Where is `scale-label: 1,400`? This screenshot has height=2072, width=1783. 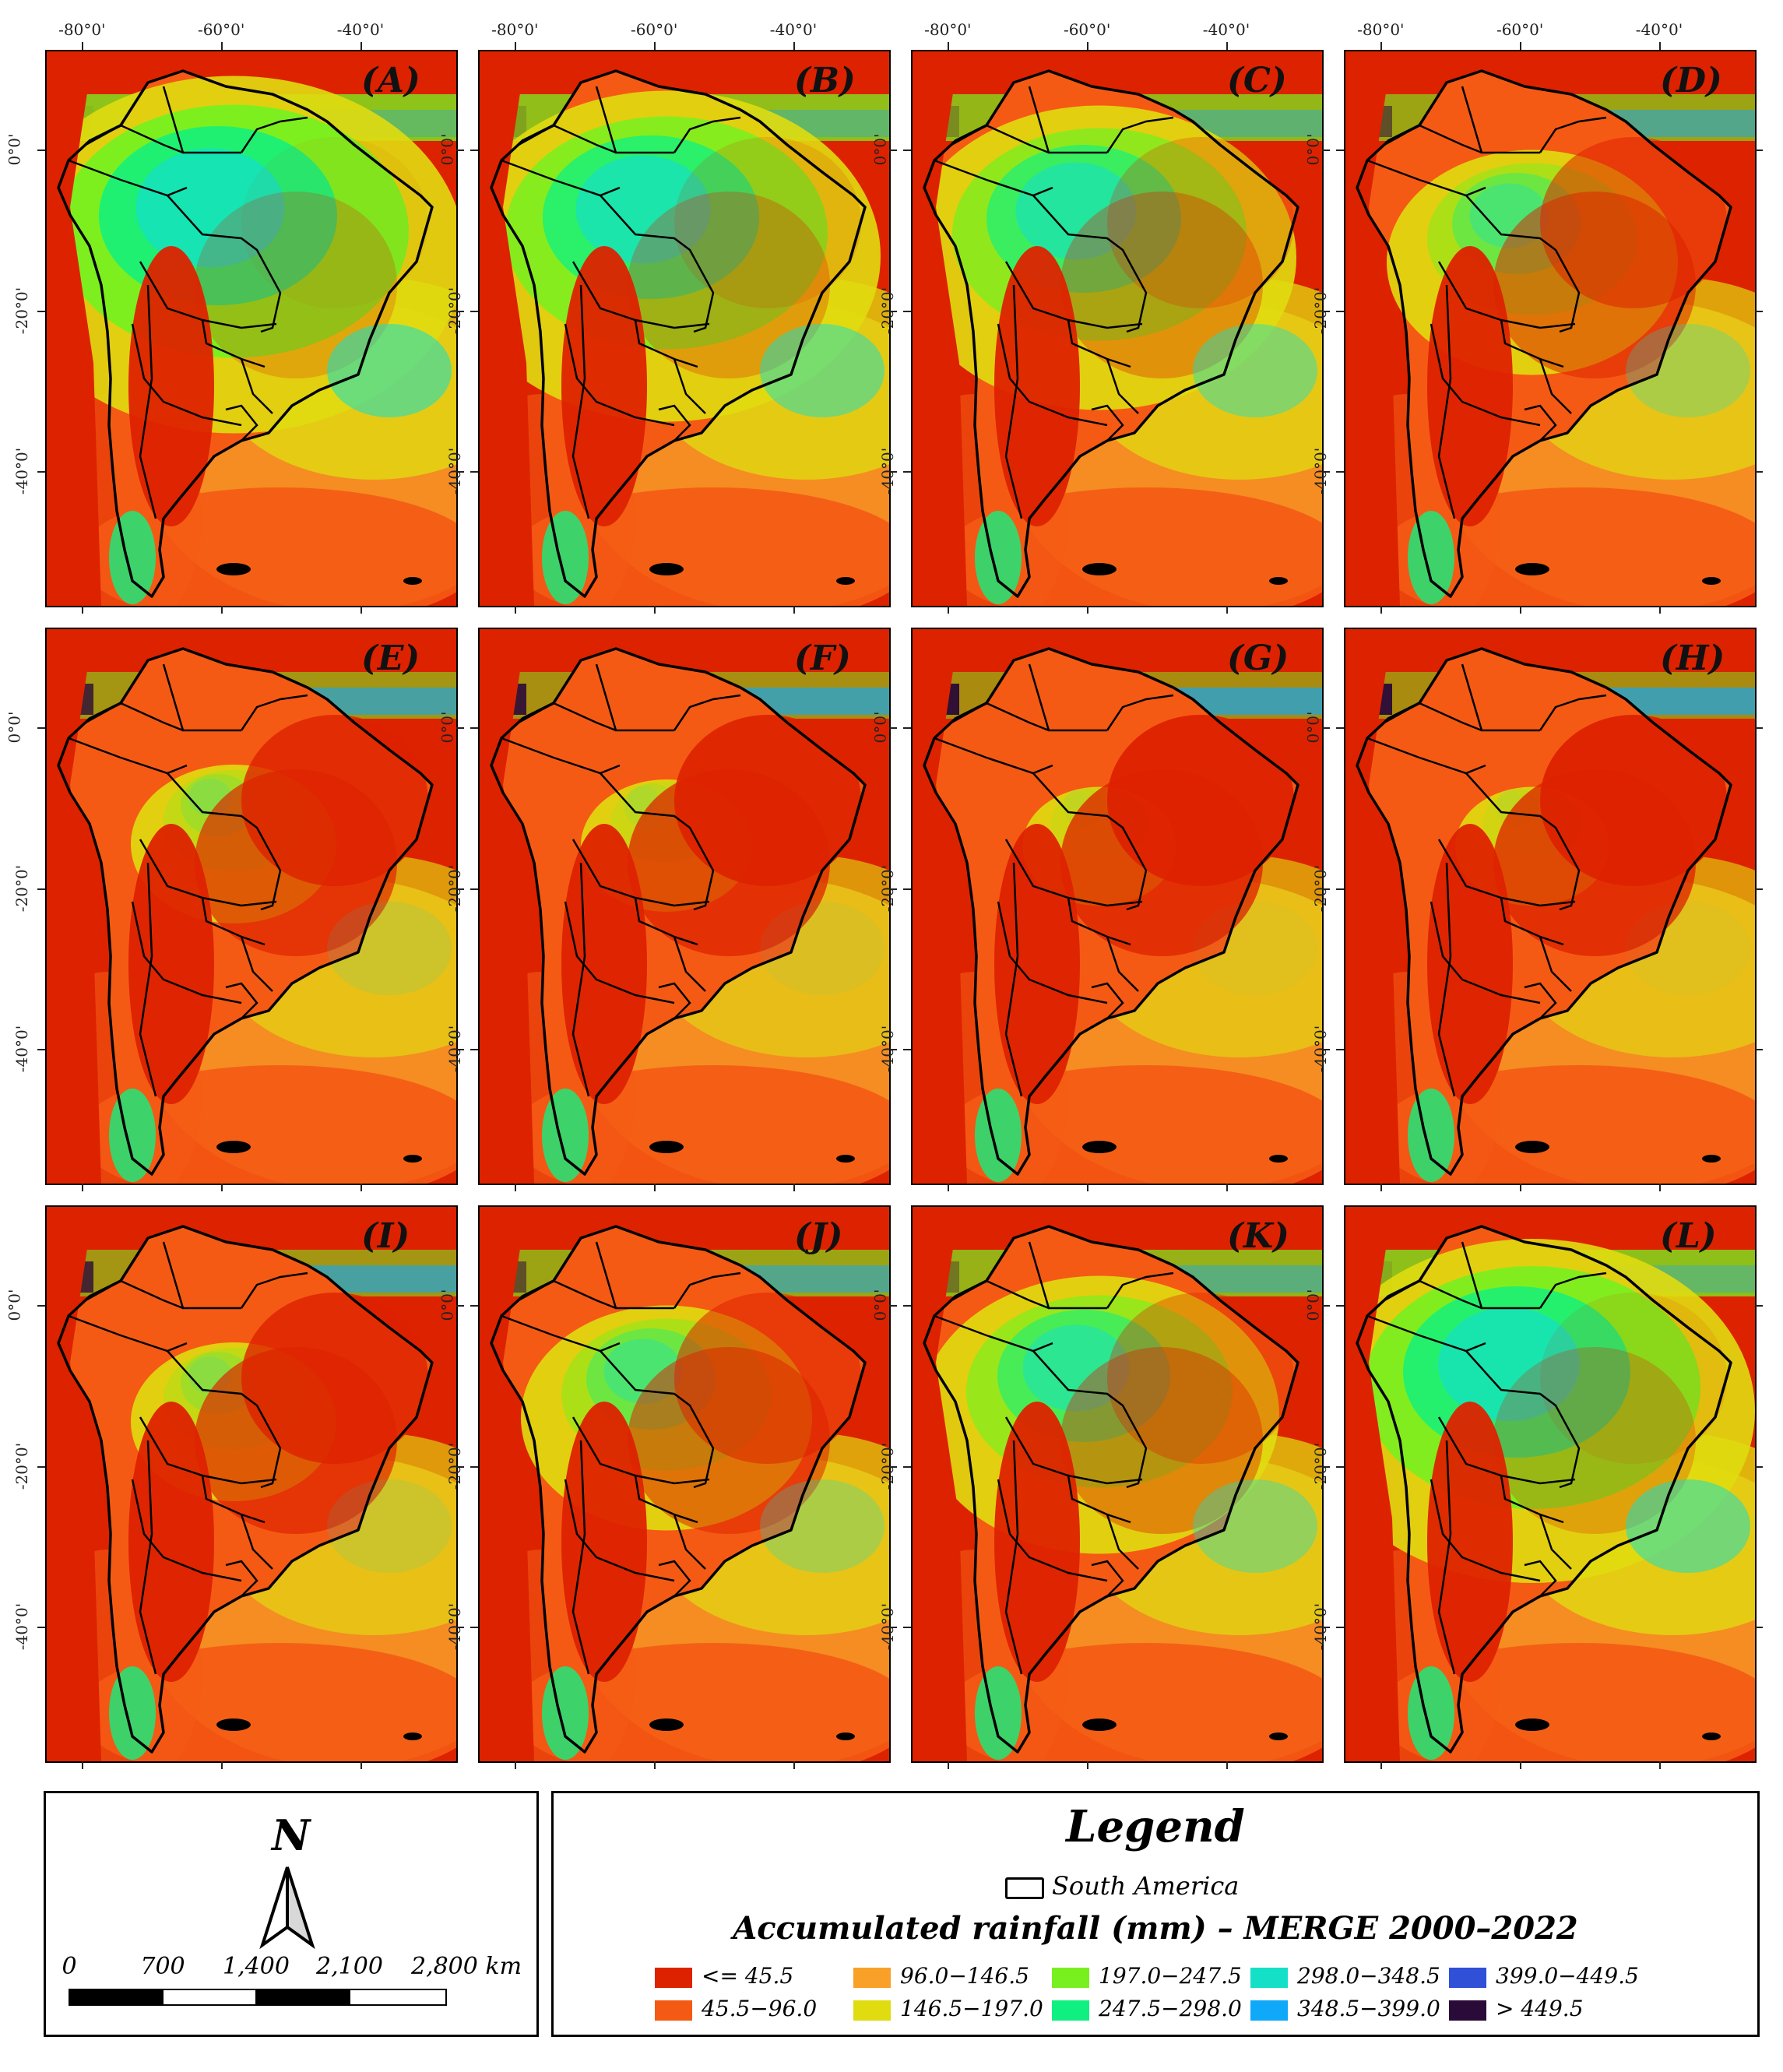 scale-label: 1,400 is located at coordinates (256, 1967).